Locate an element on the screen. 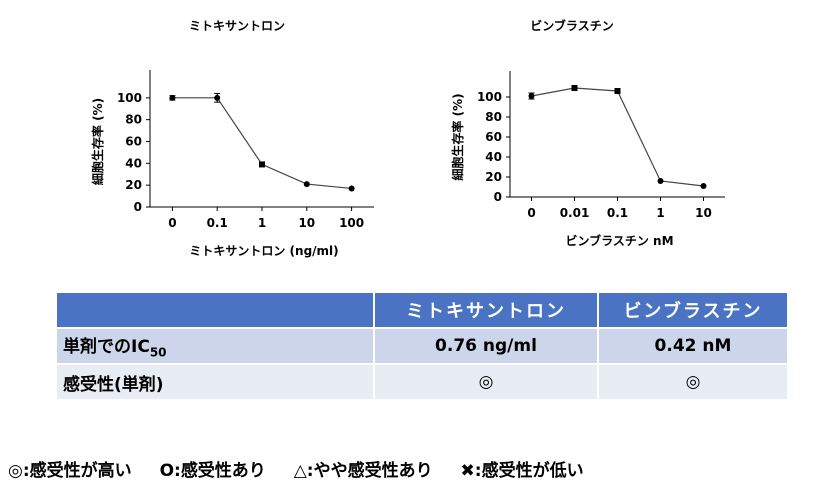 Image resolution: width=815 pixels, height=501 pixels. x-tick-label: 0.01 is located at coordinates (575, 213).